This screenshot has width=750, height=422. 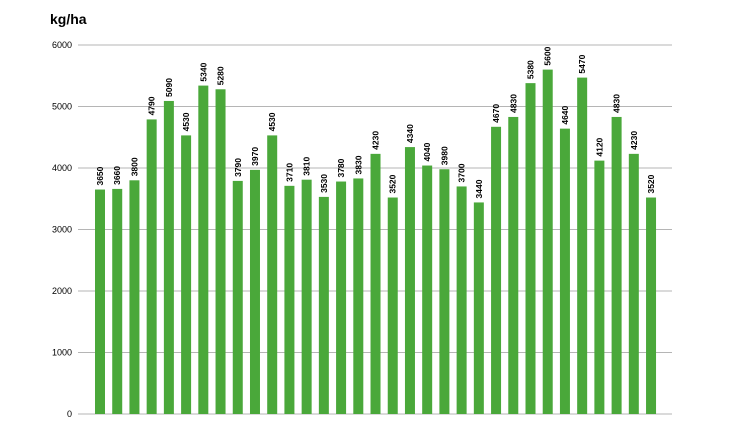 What do you see at coordinates (62, 107) in the screenshot?
I see `y-tick-label: 5000` at bounding box center [62, 107].